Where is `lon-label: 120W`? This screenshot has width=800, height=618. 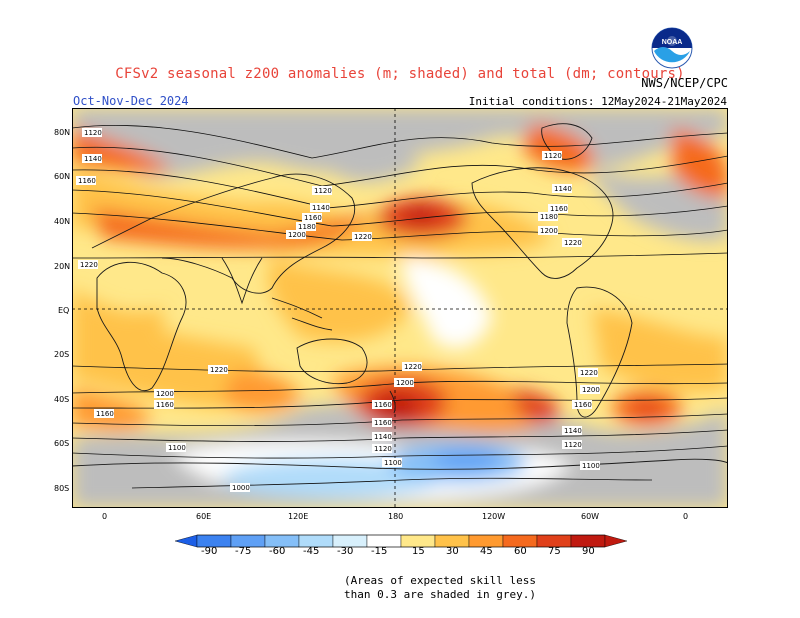 lon-label: 120W is located at coordinates (494, 516).